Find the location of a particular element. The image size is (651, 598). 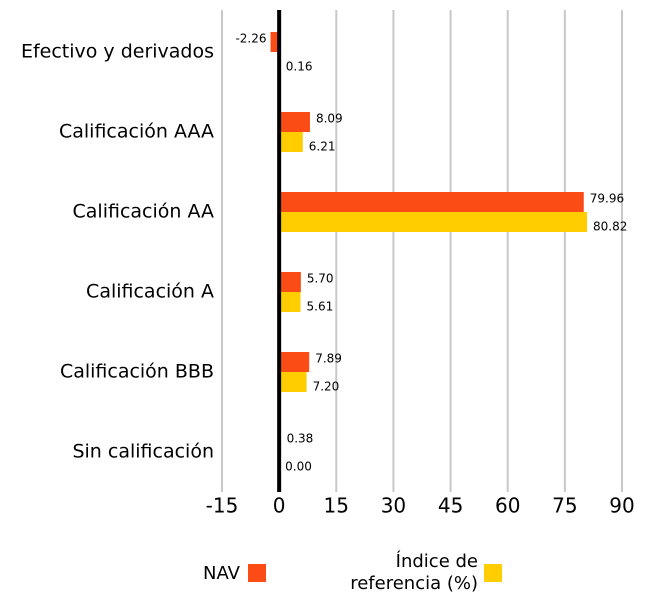

x-tick-label: 0 is located at coordinates (279, 506).